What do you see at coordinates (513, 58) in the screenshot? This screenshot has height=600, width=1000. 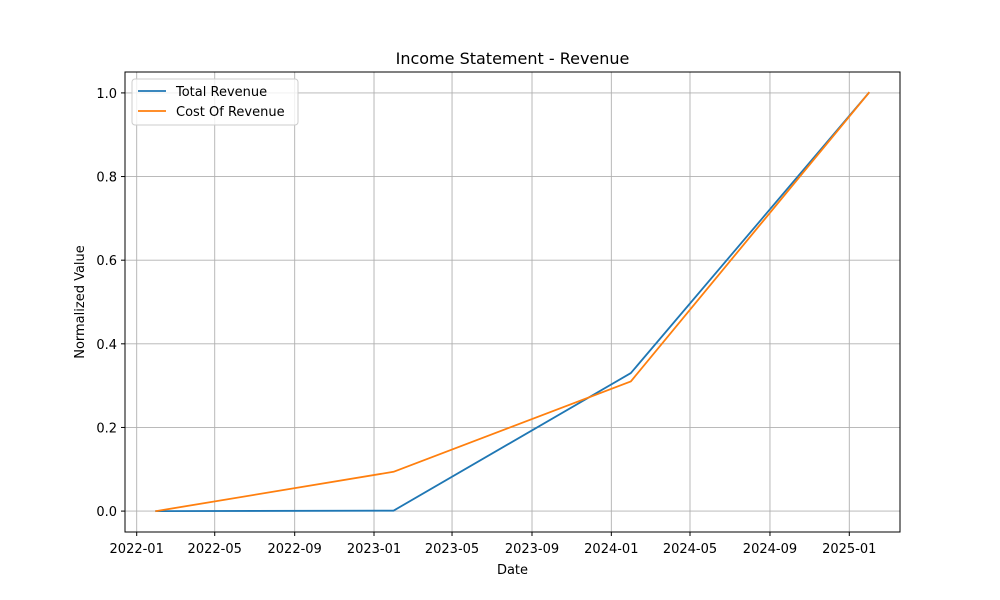 I see `chart-title: Income Statement - Revenue` at bounding box center [513, 58].